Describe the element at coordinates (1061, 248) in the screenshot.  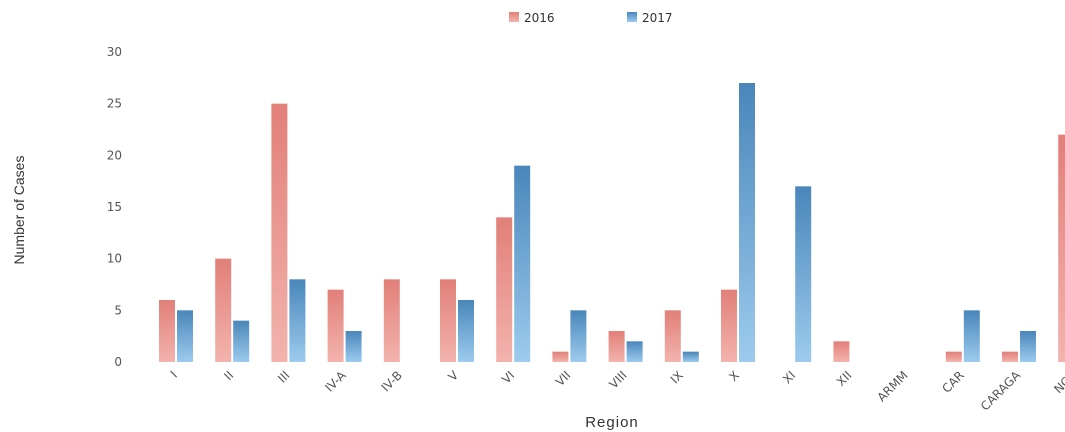
I see `bar-2016-NCR` at that location.